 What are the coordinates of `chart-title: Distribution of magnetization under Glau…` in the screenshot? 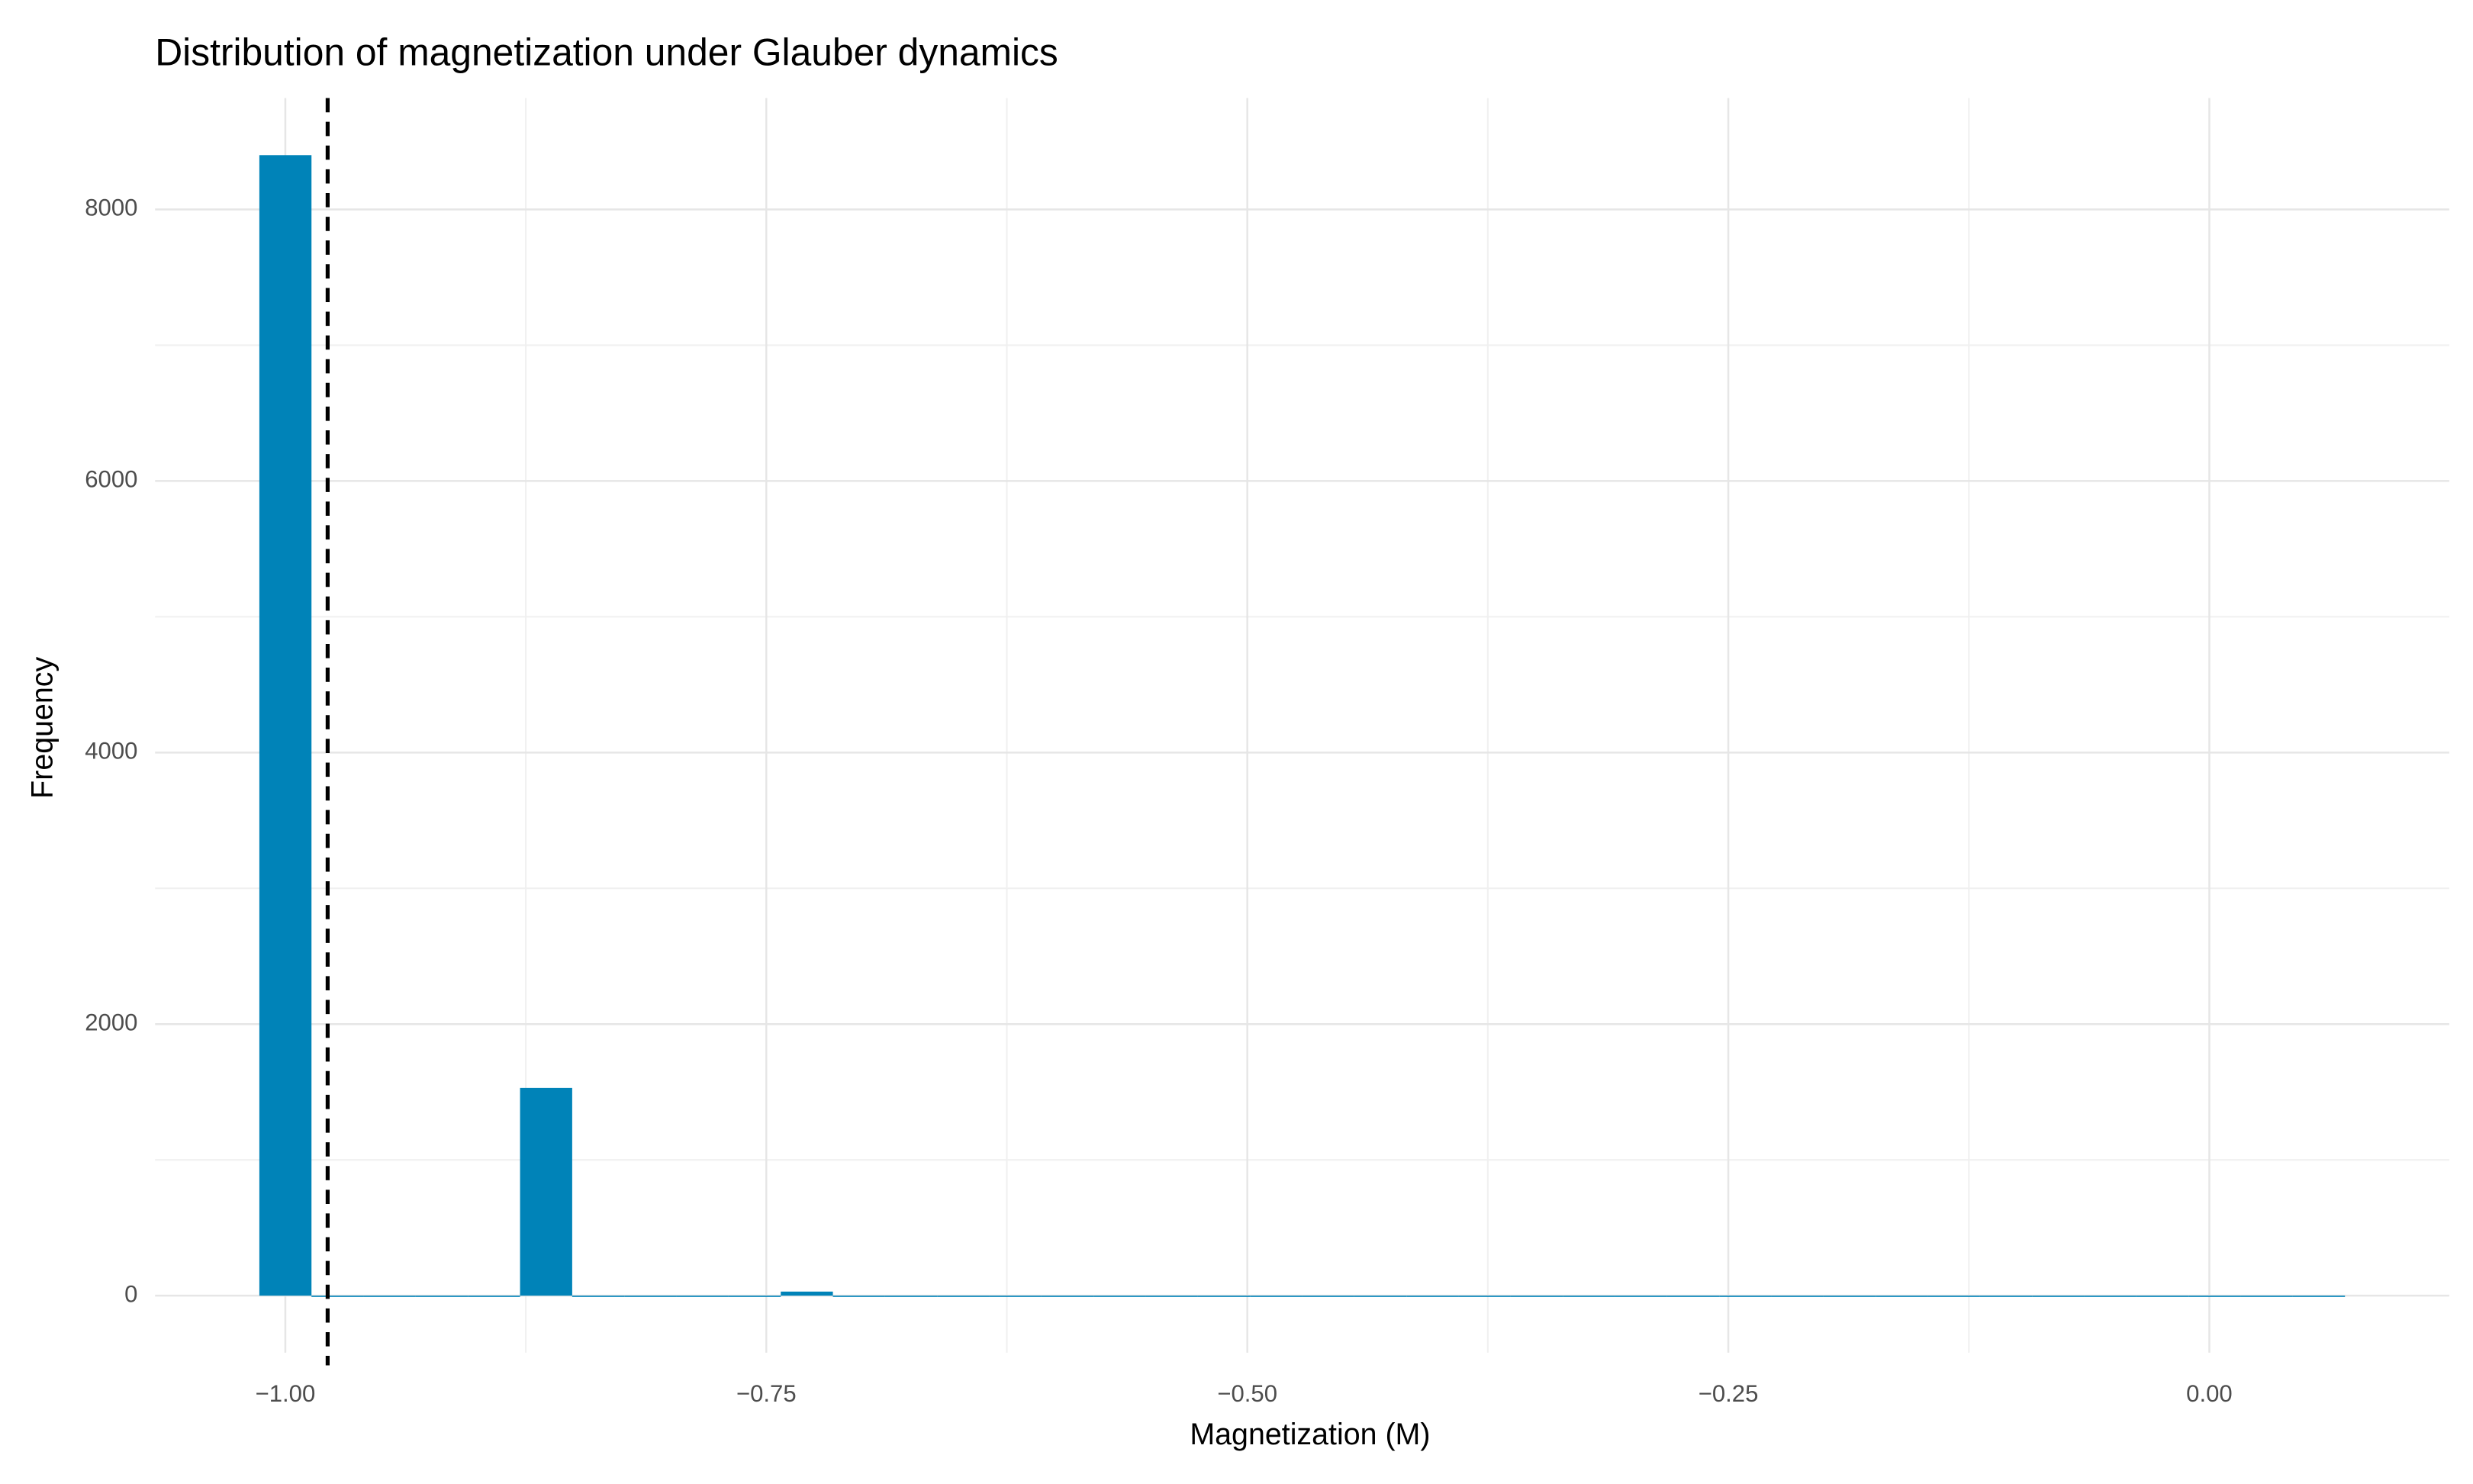 It's located at (607, 52).